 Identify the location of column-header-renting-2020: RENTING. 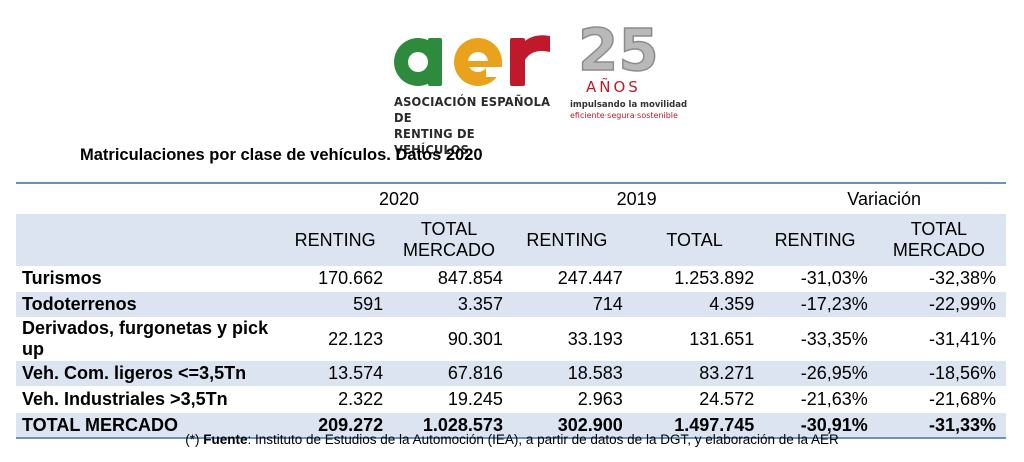
(341, 240).